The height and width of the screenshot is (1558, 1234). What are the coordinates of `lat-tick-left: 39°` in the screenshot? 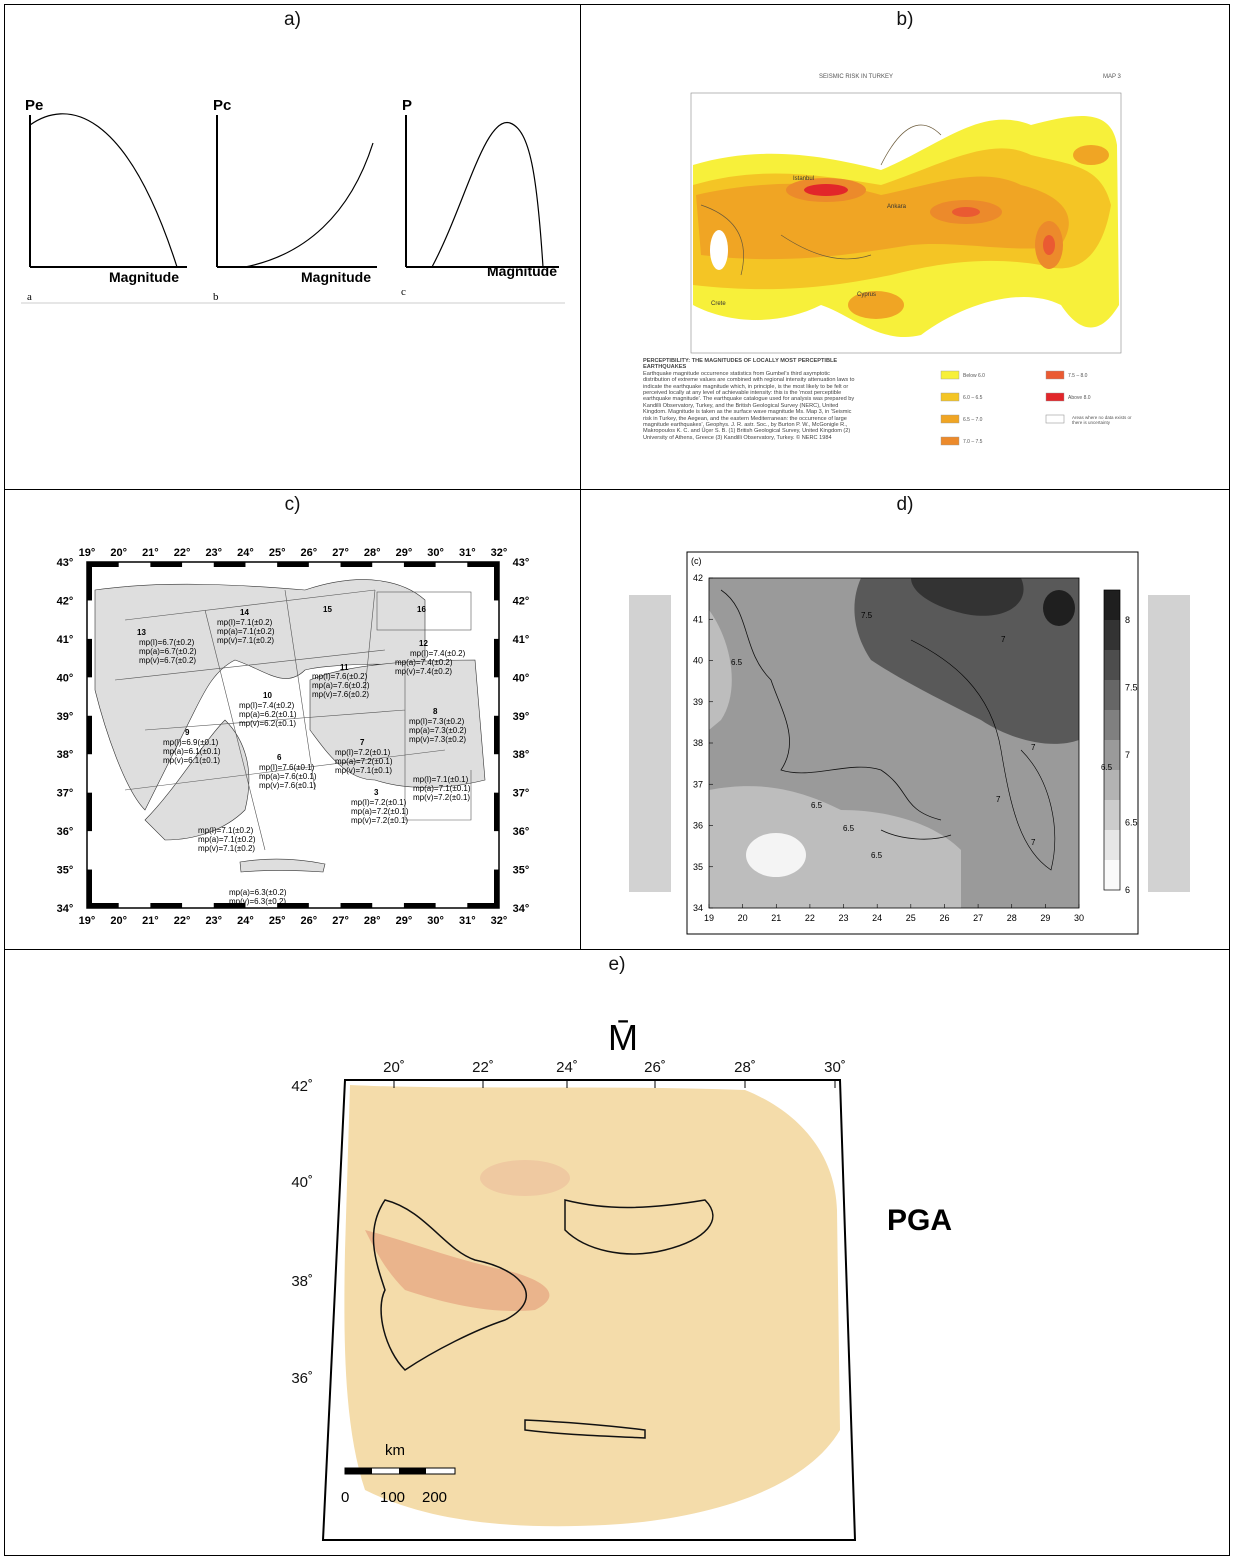 It's located at (65, 717).